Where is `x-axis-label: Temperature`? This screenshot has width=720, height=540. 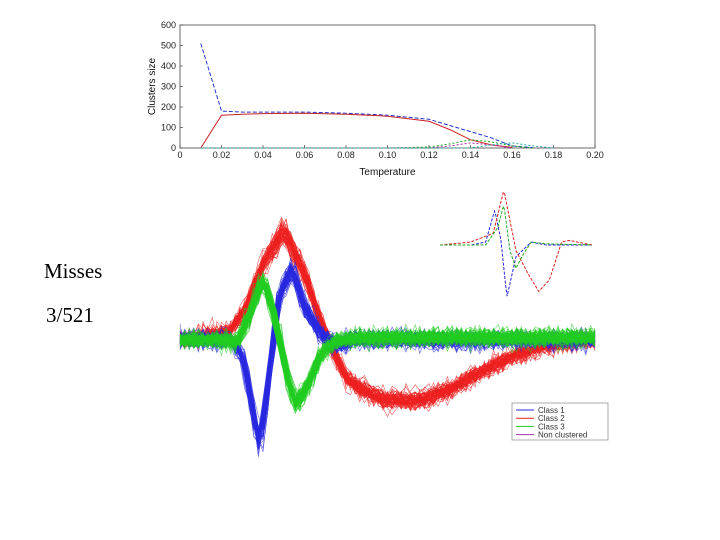 x-axis-label: Temperature is located at coordinates (387, 172).